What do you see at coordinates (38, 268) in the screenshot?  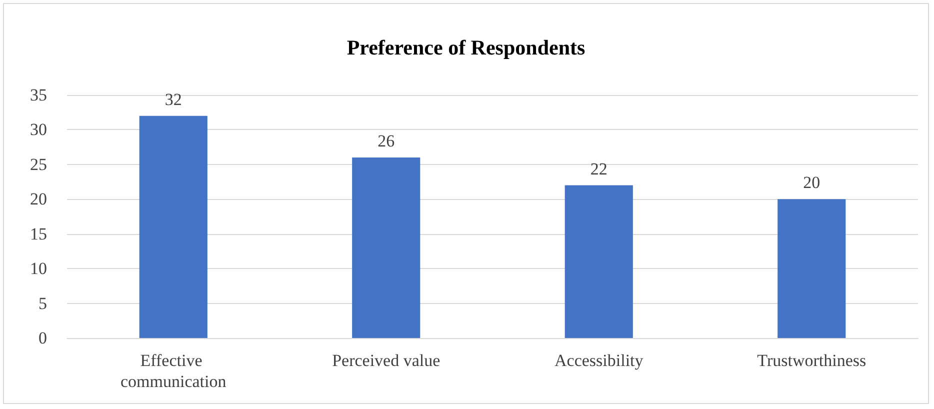 I see `y-tick-label: 10` at bounding box center [38, 268].